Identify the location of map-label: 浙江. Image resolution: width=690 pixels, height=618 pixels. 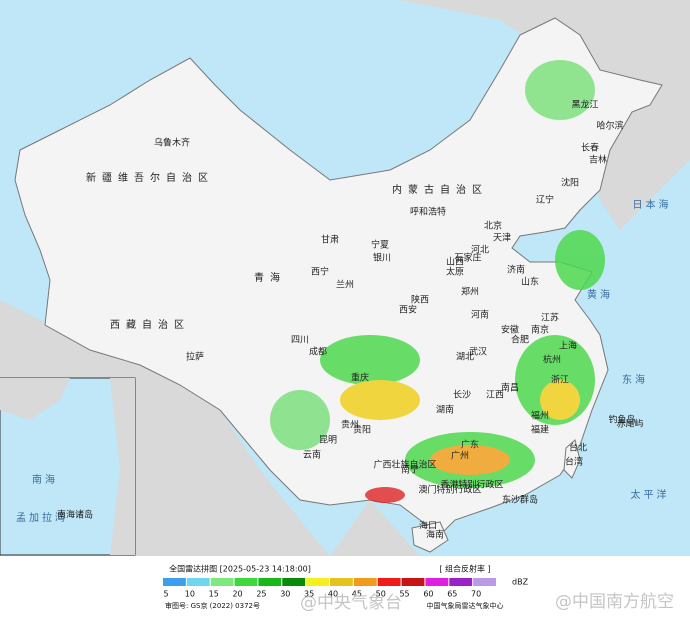
(560, 380).